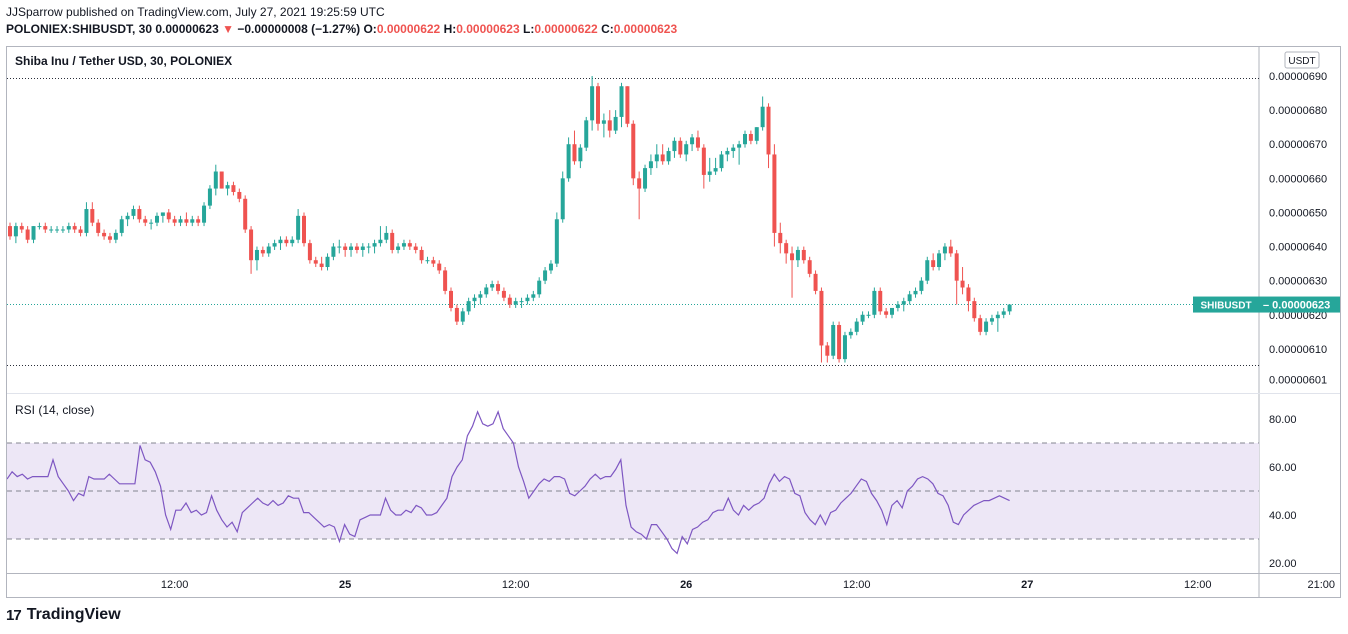 The width and height of the screenshot is (1348, 634). What do you see at coordinates (1301, 61) in the screenshot?
I see `currency-badge-label: USDT` at bounding box center [1301, 61].